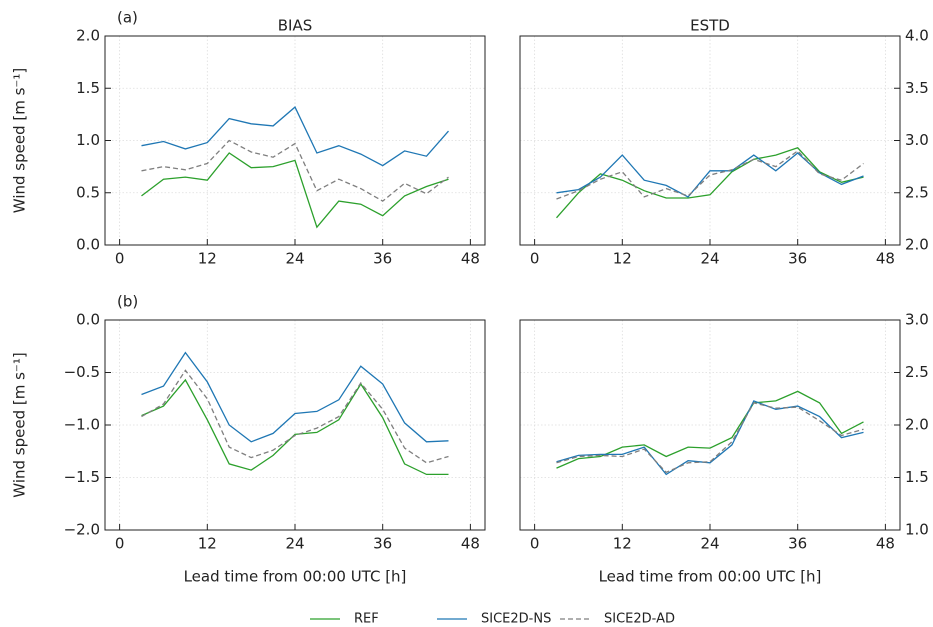  Describe the element at coordinates (127, 302) in the screenshot. I see `panel-label: (b)` at that location.